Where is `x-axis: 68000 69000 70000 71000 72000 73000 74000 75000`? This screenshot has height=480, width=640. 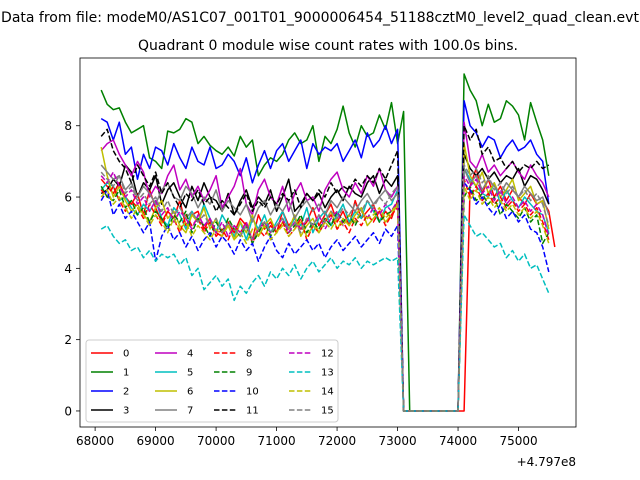 x-axis: 68000 69000 70000 71000 72000 73000 74000 75000 is located at coordinates (307, 437).